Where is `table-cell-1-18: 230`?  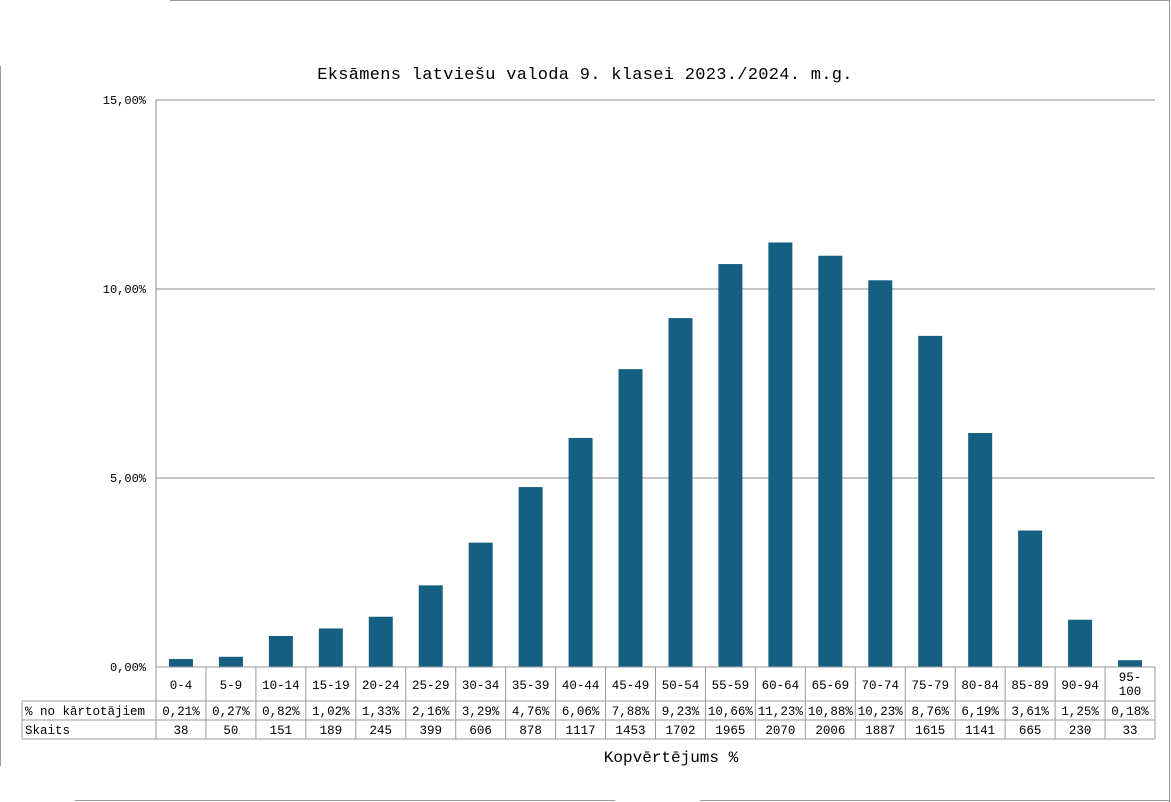 table-cell-1-18: 230 is located at coordinates (1080, 731).